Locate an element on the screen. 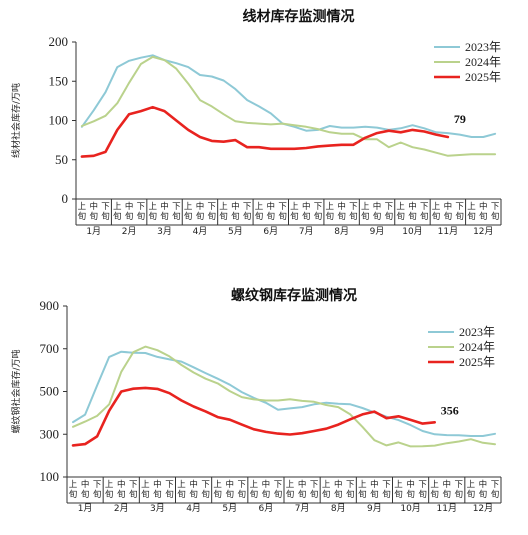 The height and width of the screenshot is (535, 528). y-tick-label: 900 is located at coordinates (50, 305).